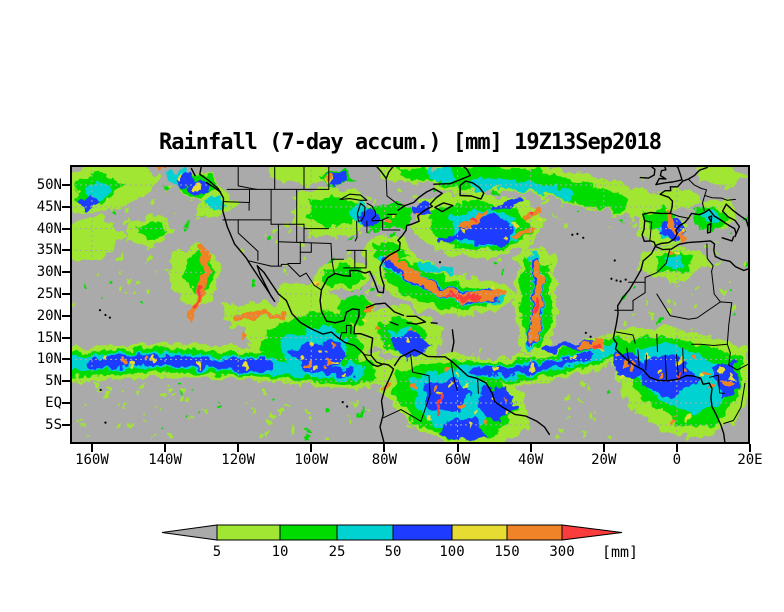  What do you see at coordinates (530, 460) in the screenshot?
I see `x-axis-label-40W: 40W` at bounding box center [530, 460].